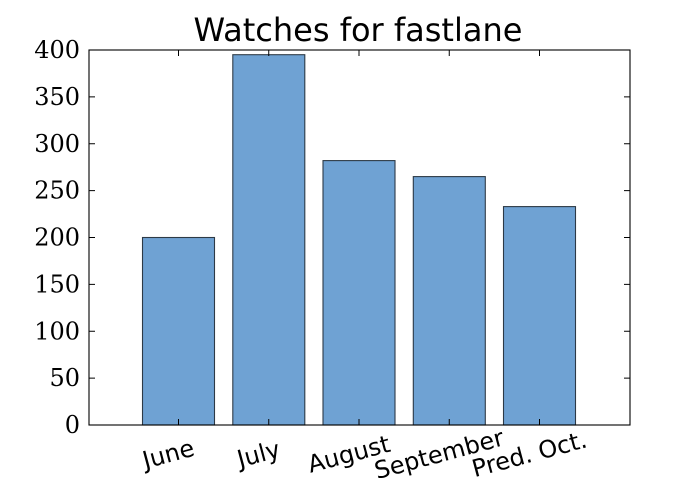 The height and width of the screenshot is (500, 700). What do you see at coordinates (359, 293) in the screenshot?
I see `bar-august` at bounding box center [359, 293].